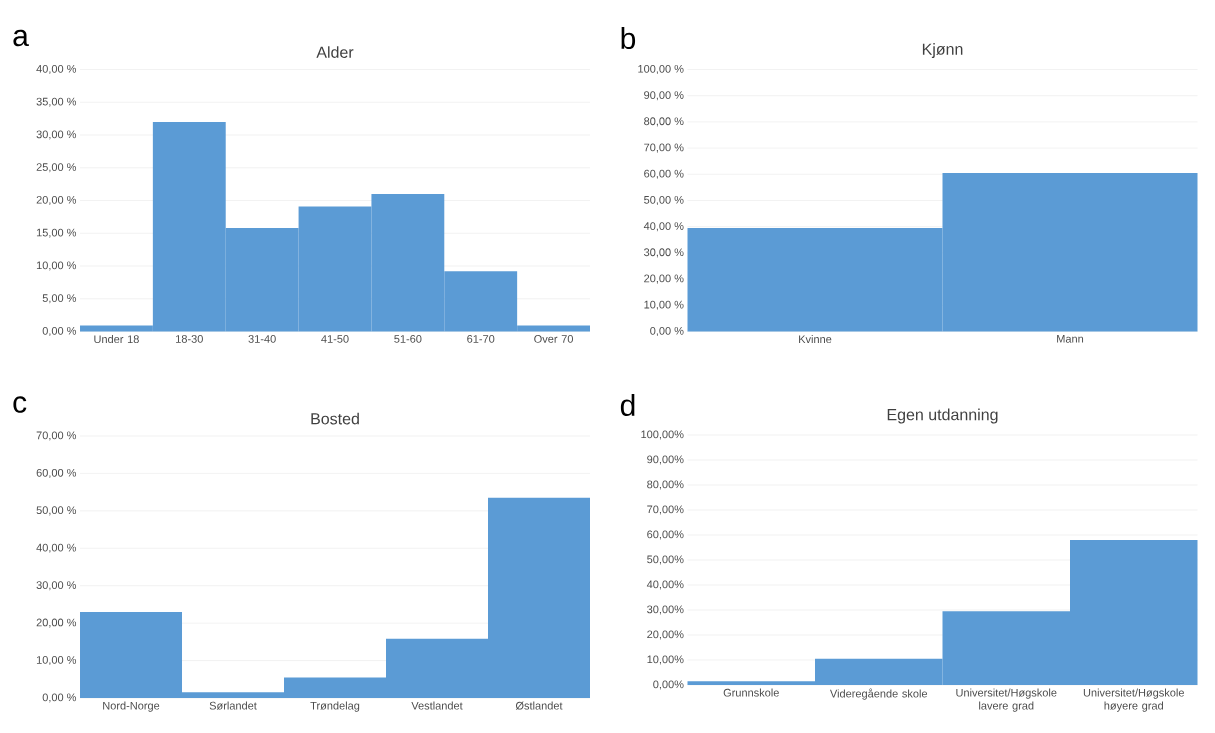  I want to click on chart-title: Alder, so click(335, 52).